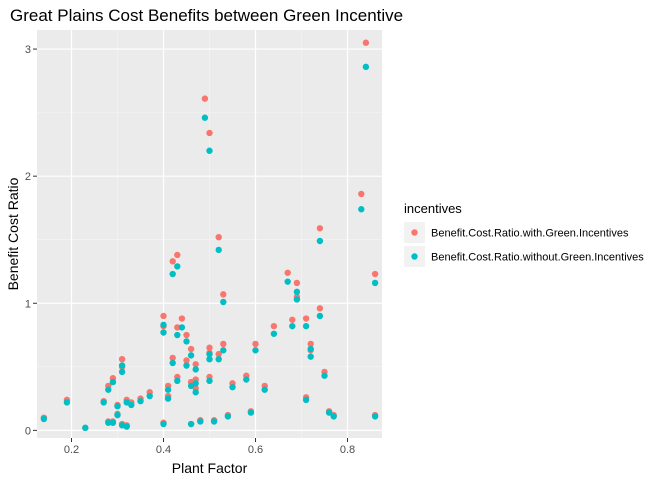  I want to click on y-axis: 0 1 2 3, so click(31, 240).